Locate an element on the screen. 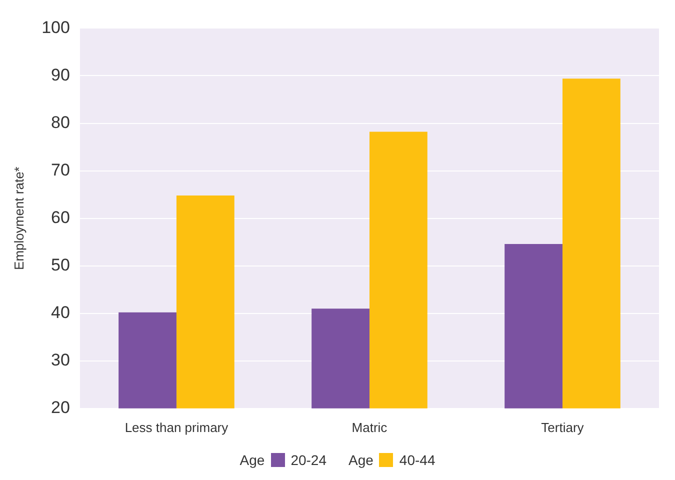 This screenshot has height=480, width=675. text: Age is located at coordinates (361, 460).